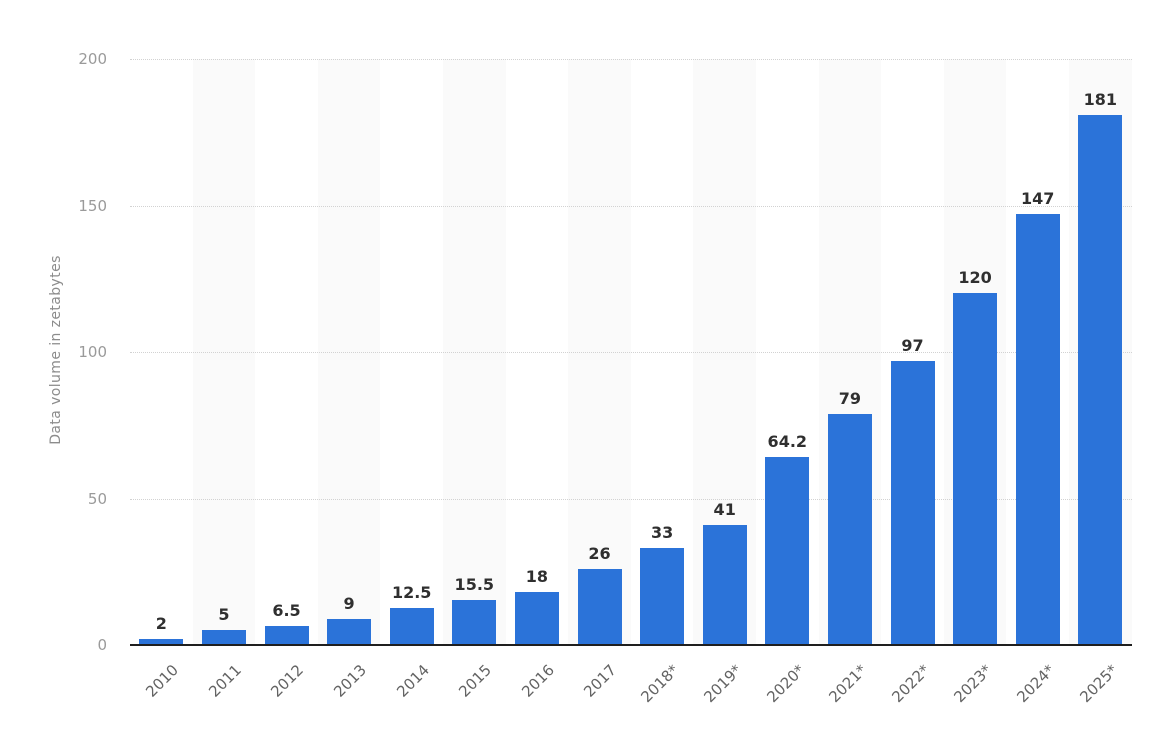 This screenshot has height=738, width=1152. I want to click on bar-value-label: 97, so click(912, 345).